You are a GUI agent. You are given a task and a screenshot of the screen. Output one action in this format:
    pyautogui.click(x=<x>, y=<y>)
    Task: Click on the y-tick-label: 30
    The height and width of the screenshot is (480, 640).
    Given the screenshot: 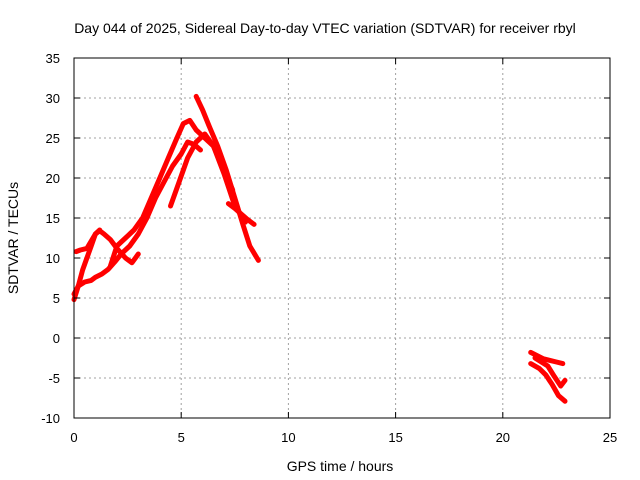 What is the action you would take?
    pyautogui.click(x=53, y=98)
    